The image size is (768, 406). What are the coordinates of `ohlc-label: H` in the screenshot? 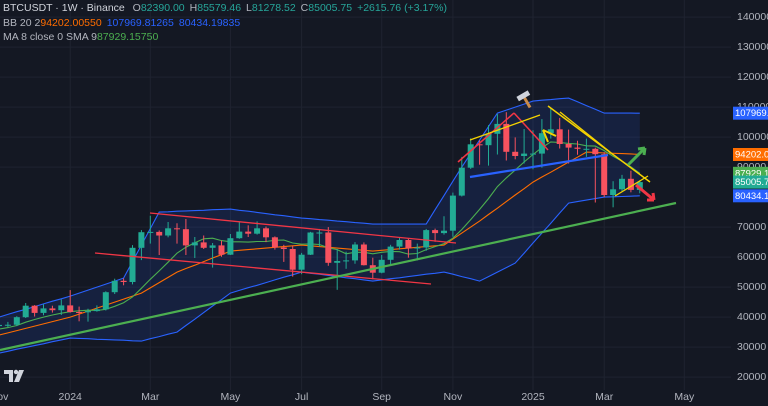 It's located at (193, 8).